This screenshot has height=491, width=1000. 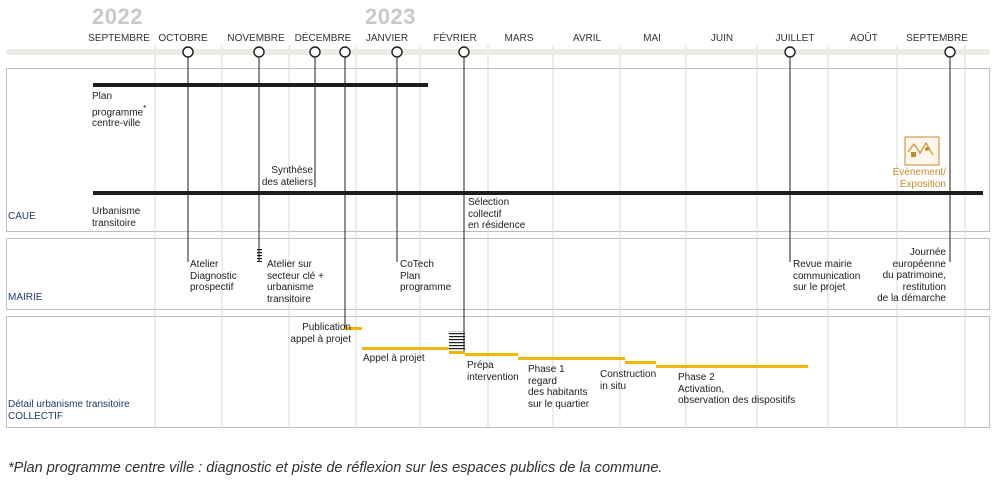 I want to click on band-label-collectif: COLLECTIF, so click(x=36, y=416).